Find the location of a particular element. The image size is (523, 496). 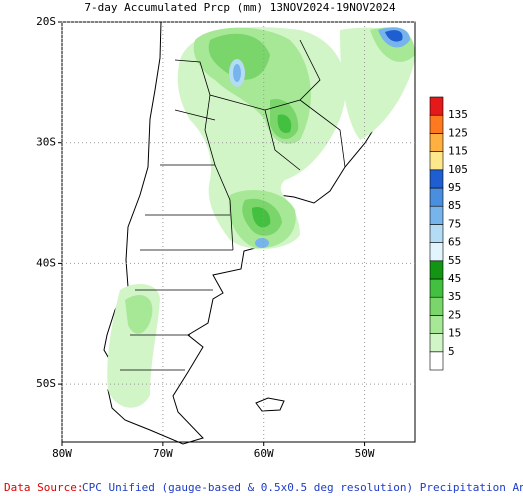

footer-label: Data Source: is located at coordinates (43, 487).